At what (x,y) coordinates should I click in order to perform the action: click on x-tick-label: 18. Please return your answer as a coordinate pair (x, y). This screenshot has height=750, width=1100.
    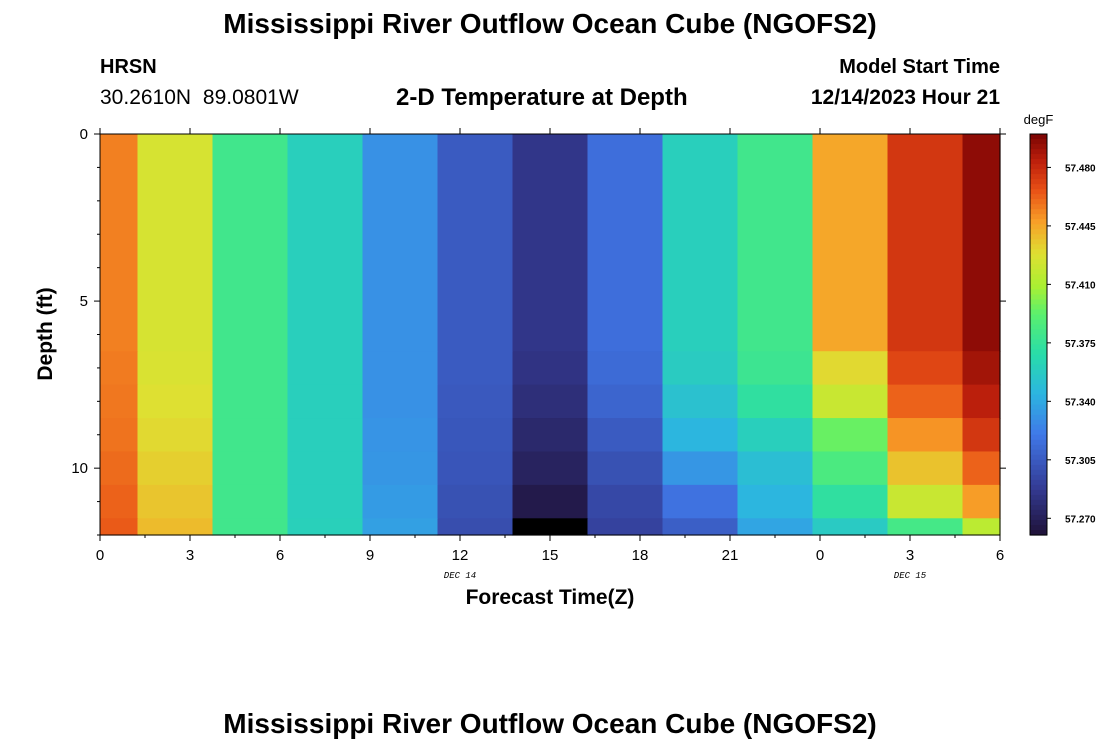
    Looking at the image, I should click on (640, 555).